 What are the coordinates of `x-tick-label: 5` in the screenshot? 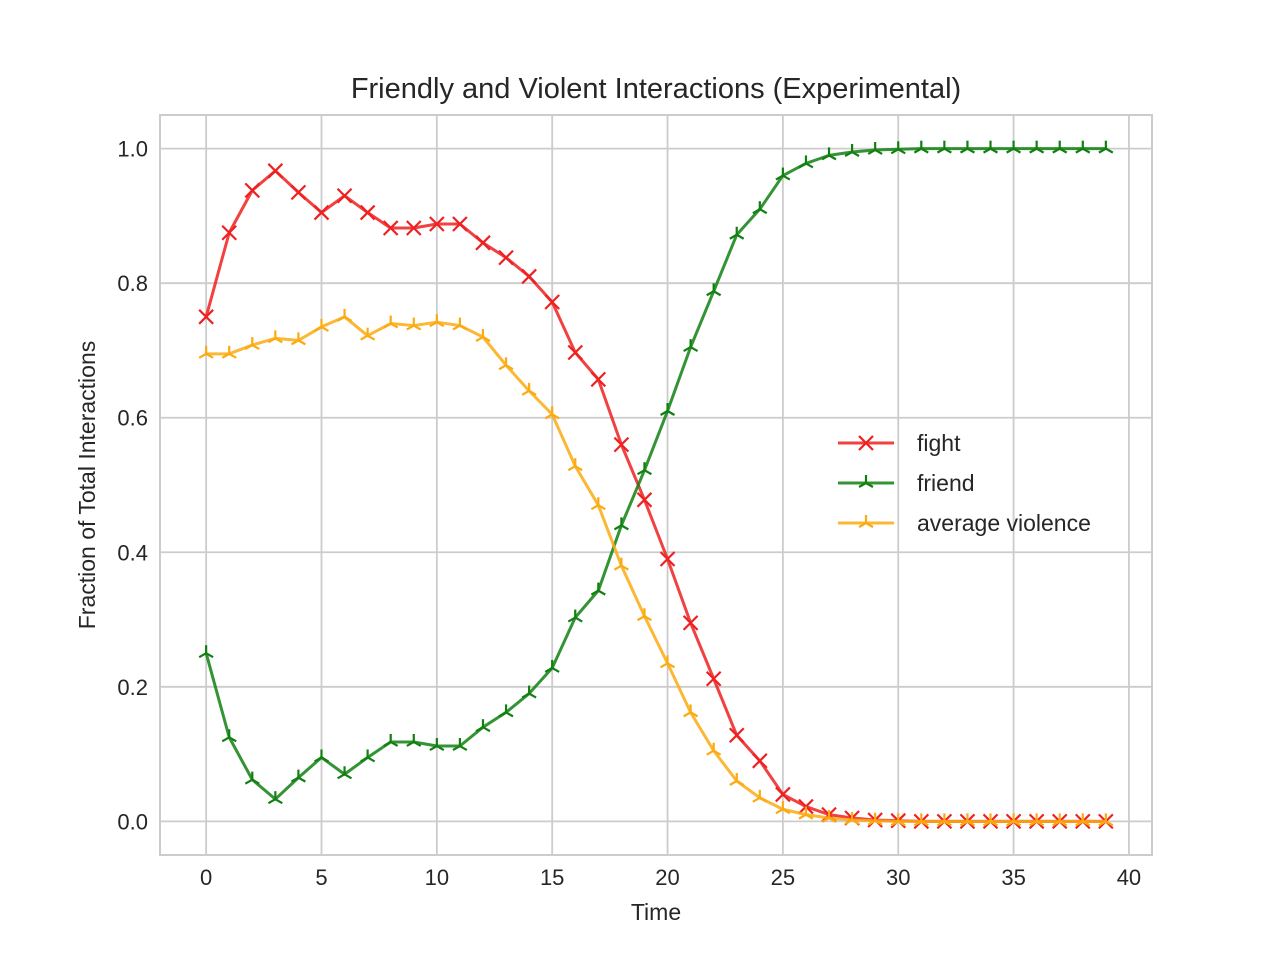 It's located at (321, 877).